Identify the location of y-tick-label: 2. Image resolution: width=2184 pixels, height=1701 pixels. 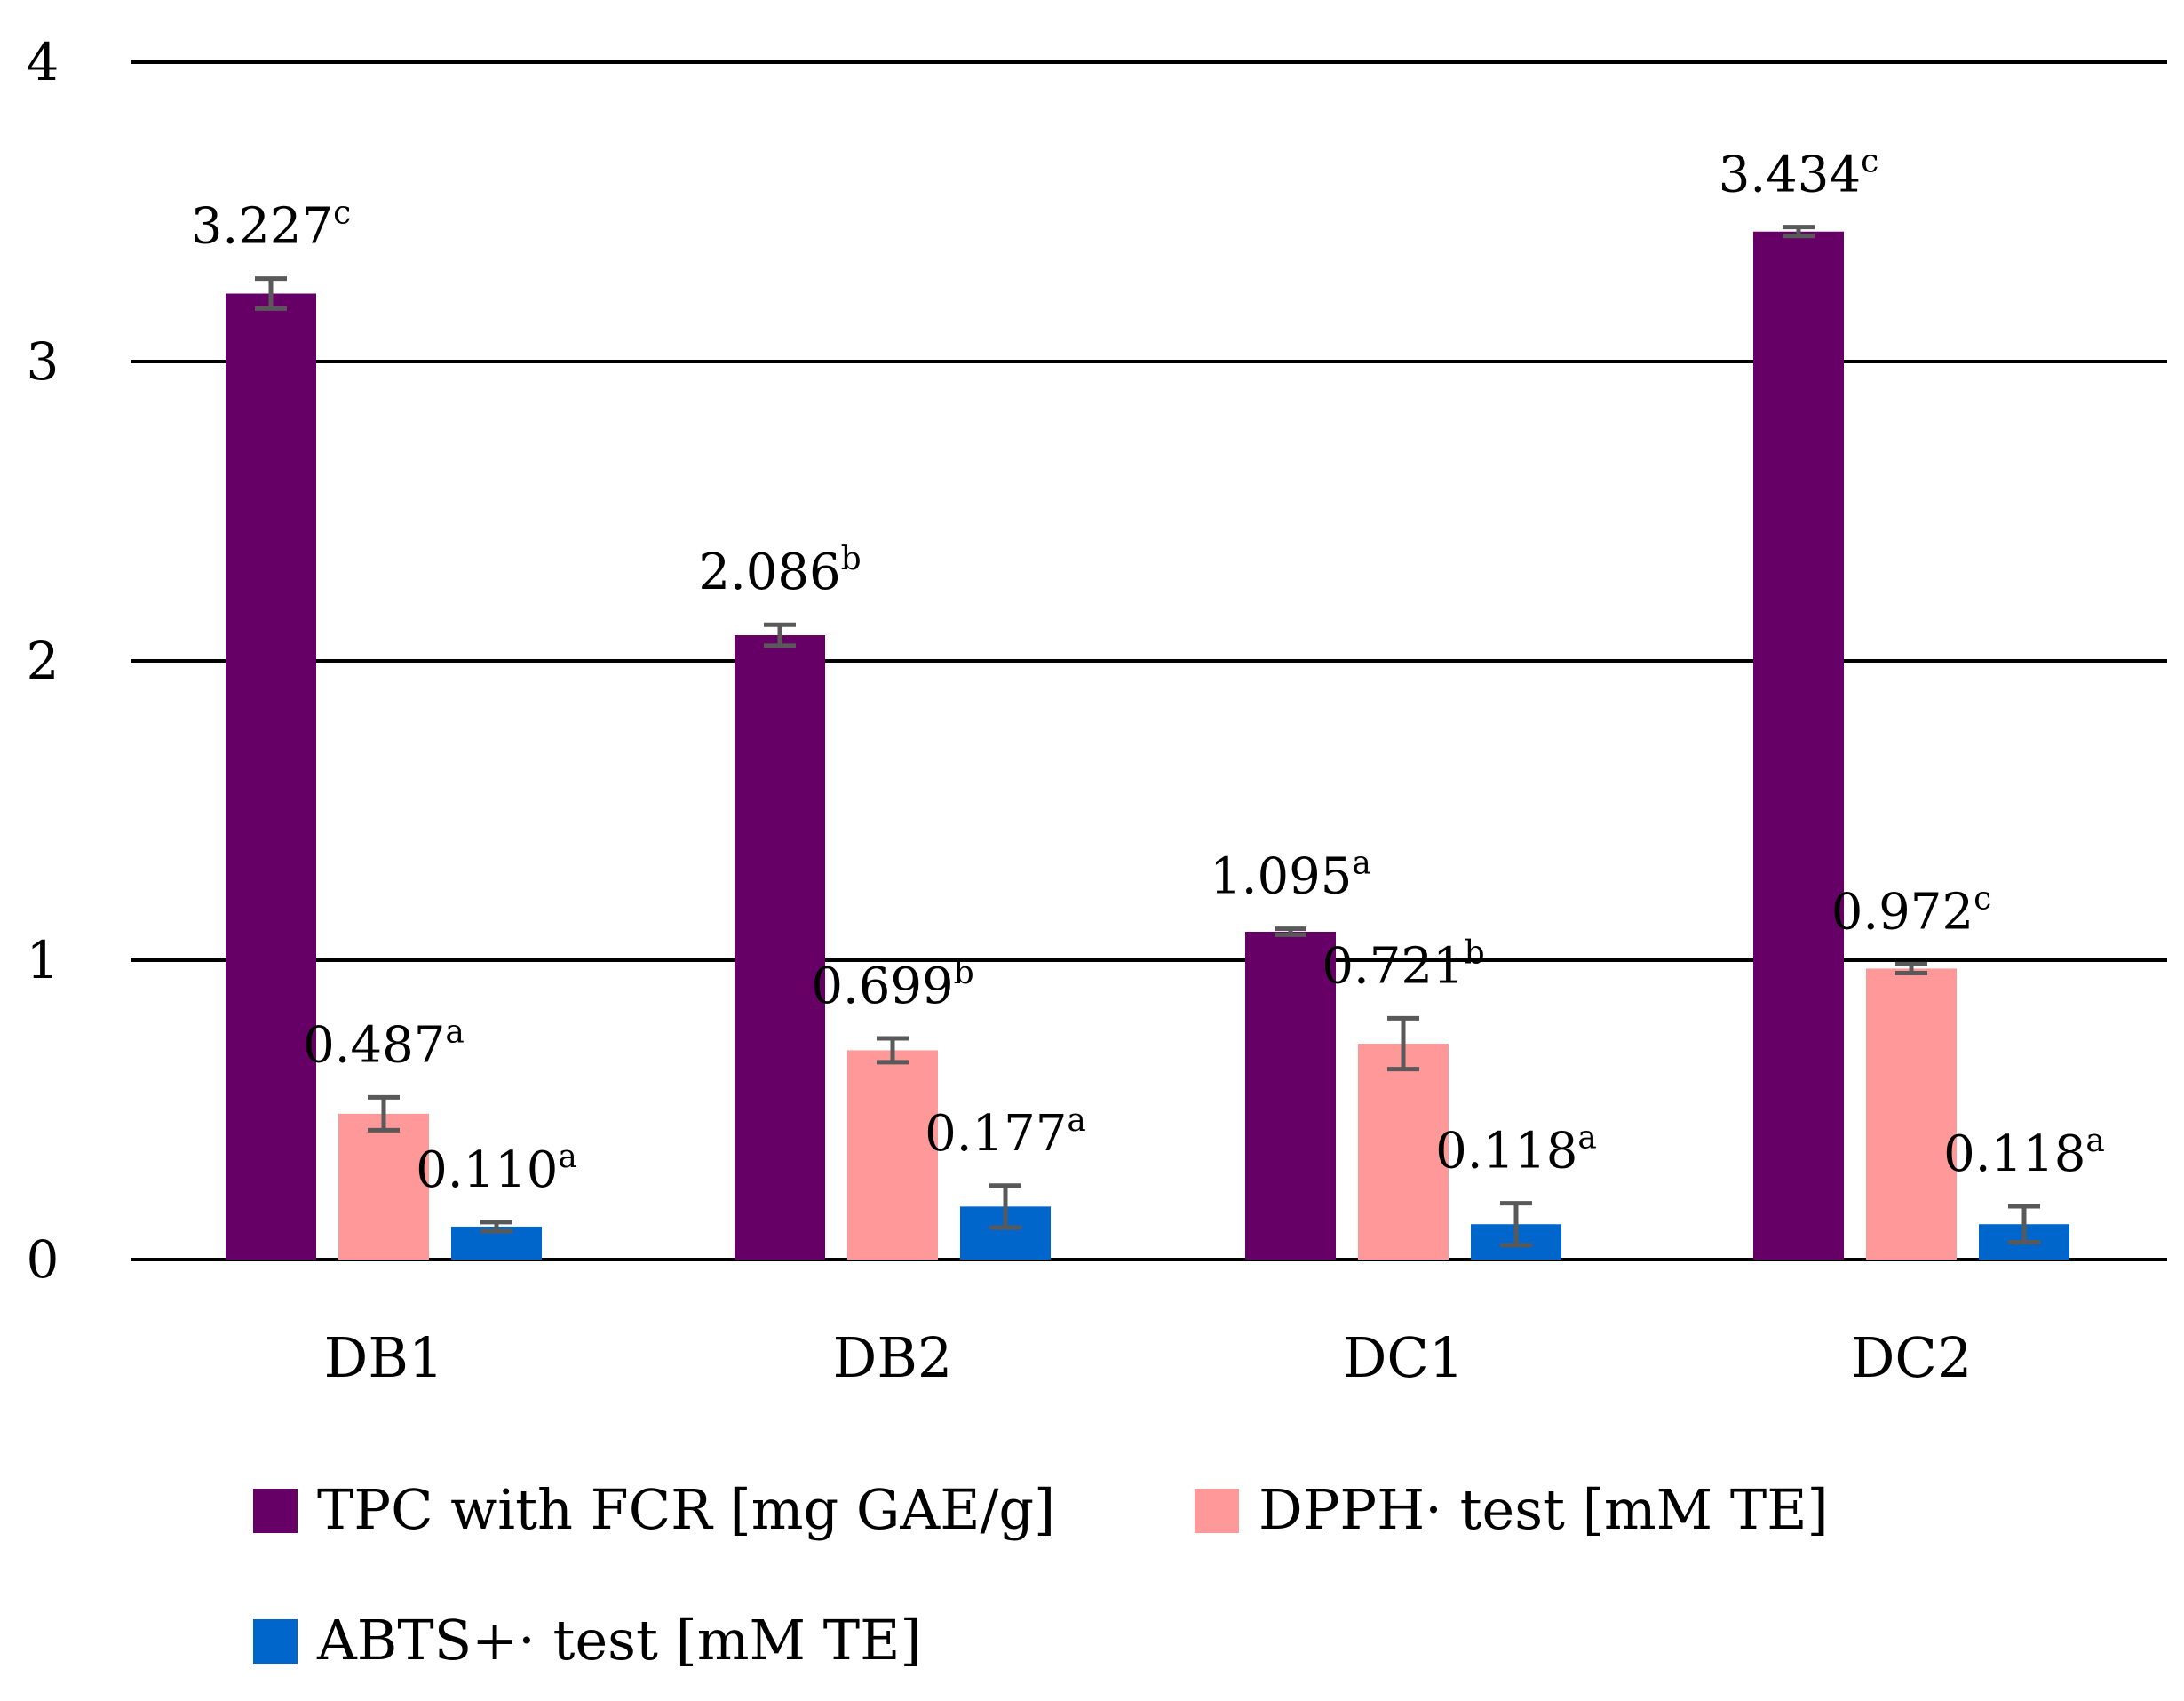
(43, 661).